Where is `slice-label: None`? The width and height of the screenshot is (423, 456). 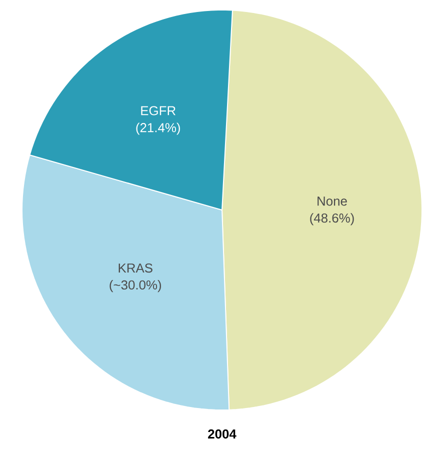
slice-label: None is located at coordinates (332, 201).